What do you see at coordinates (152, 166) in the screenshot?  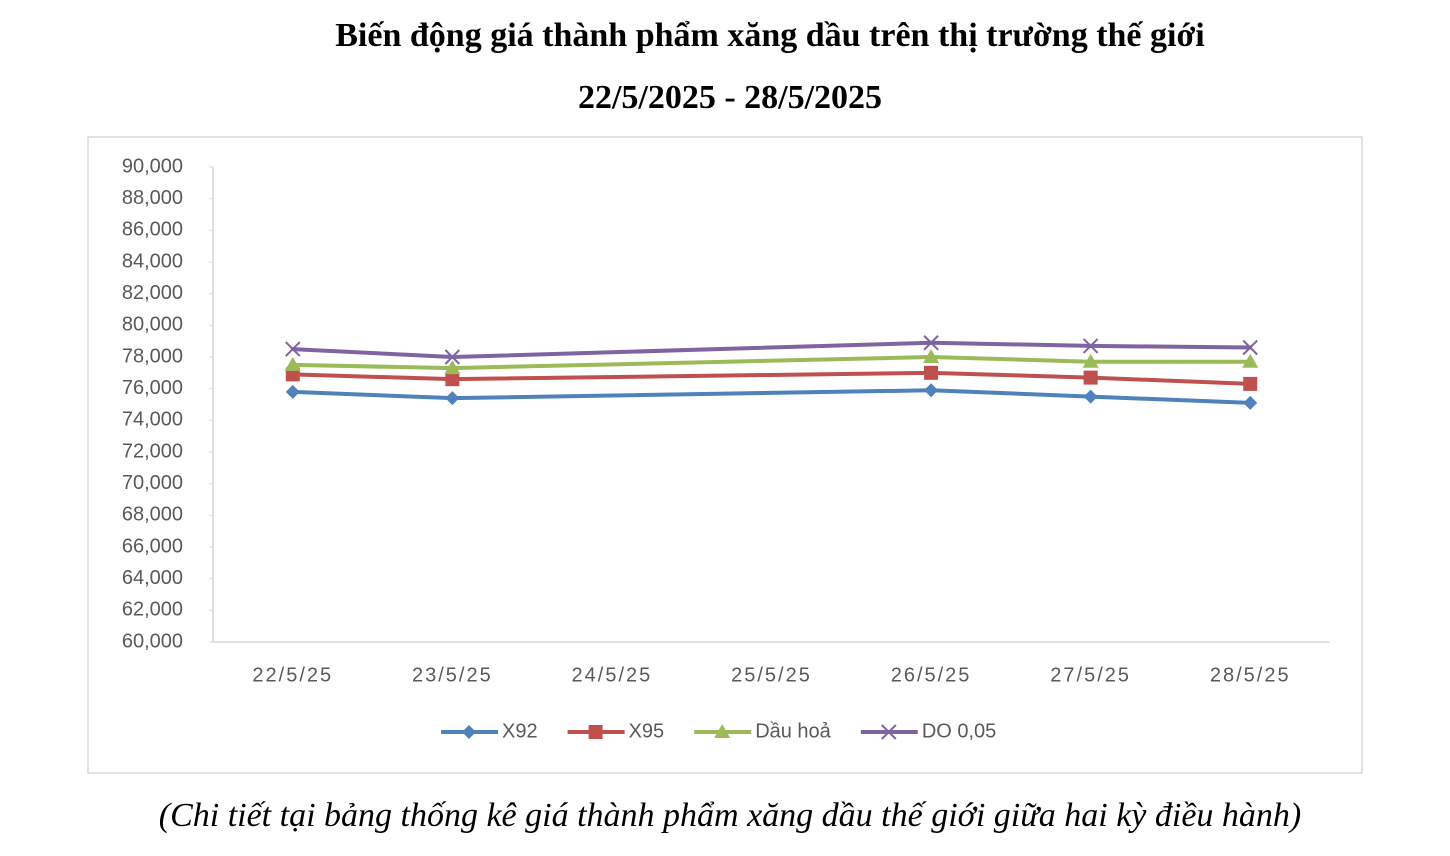 I see `y-tick-label: 90,000` at bounding box center [152, 166].